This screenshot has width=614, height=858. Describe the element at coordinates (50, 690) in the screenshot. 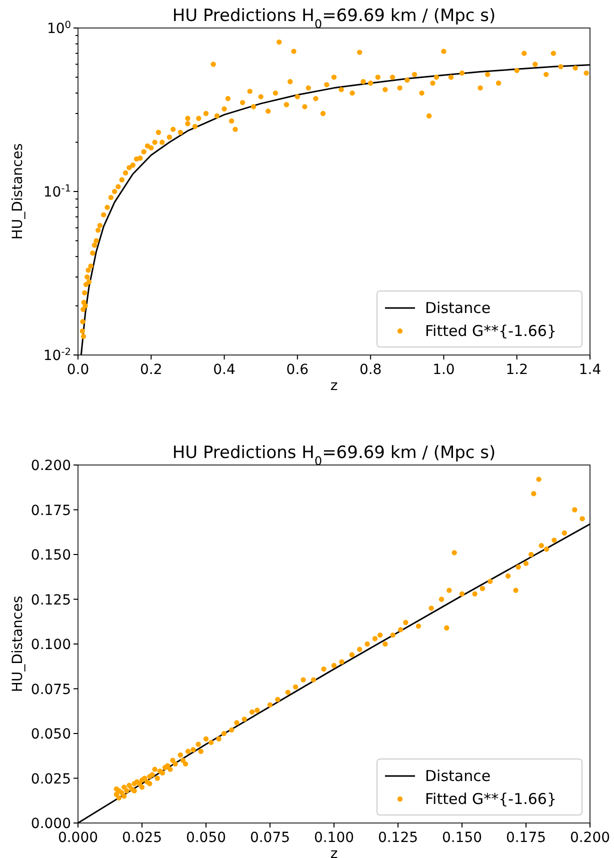

I see `y-tick-label: 0.075` at that location.